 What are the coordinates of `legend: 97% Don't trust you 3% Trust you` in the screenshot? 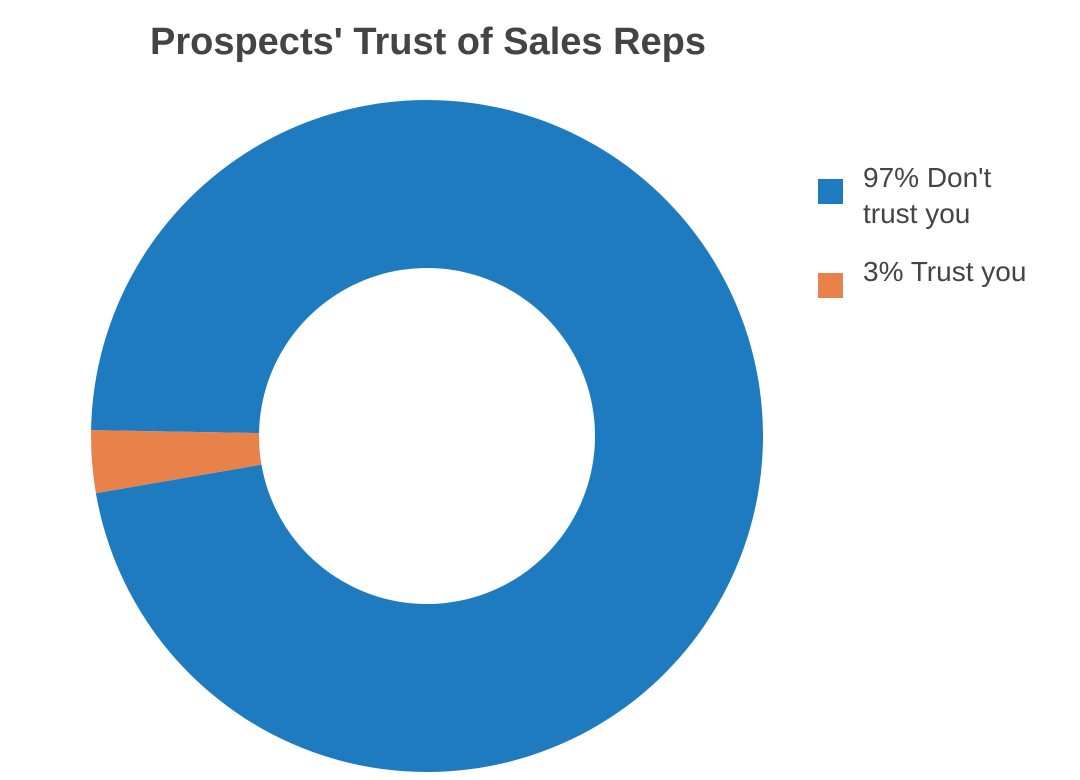 It's located at (943, 240).